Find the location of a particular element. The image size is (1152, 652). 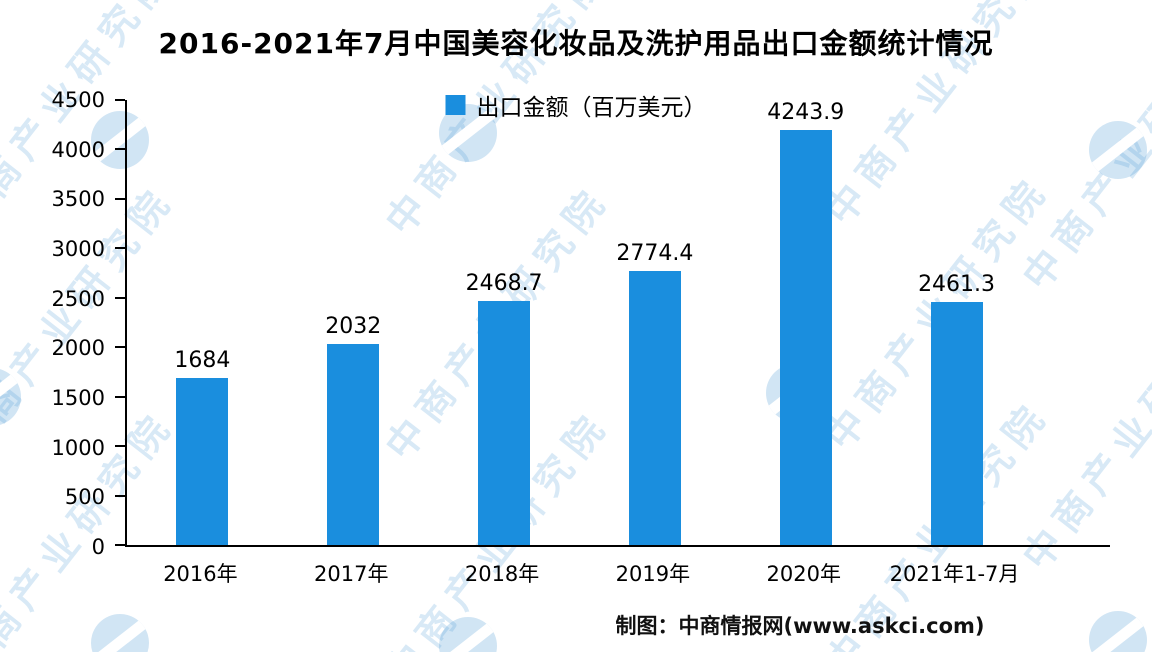

x-axis-category-label: 2021年1-7月 is located at coordinates (954, 574).